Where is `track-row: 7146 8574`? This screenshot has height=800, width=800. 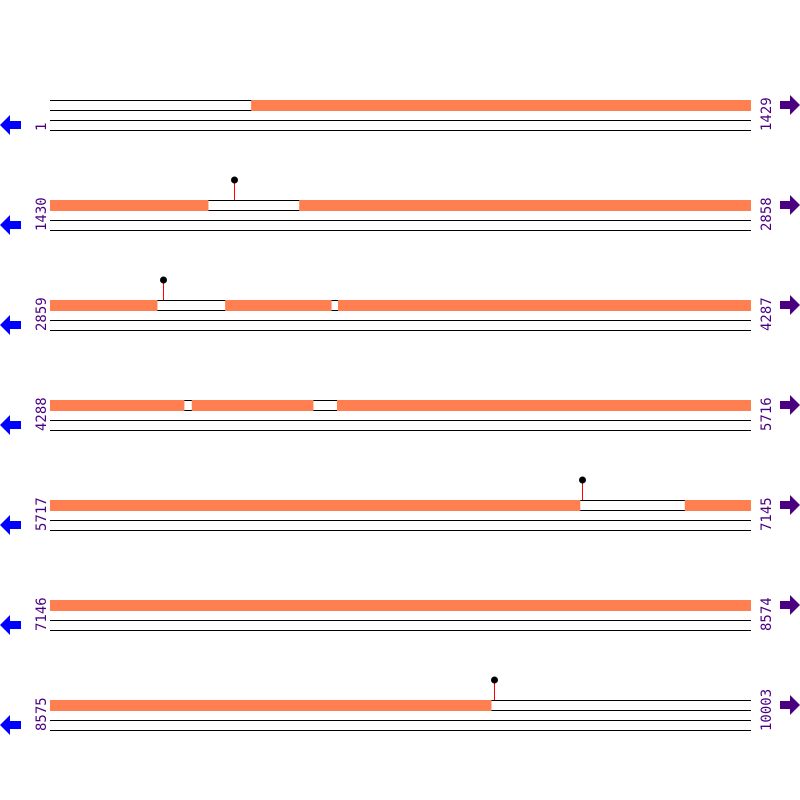
track-row: 7146 8574 is located at coordinates (400, 615).